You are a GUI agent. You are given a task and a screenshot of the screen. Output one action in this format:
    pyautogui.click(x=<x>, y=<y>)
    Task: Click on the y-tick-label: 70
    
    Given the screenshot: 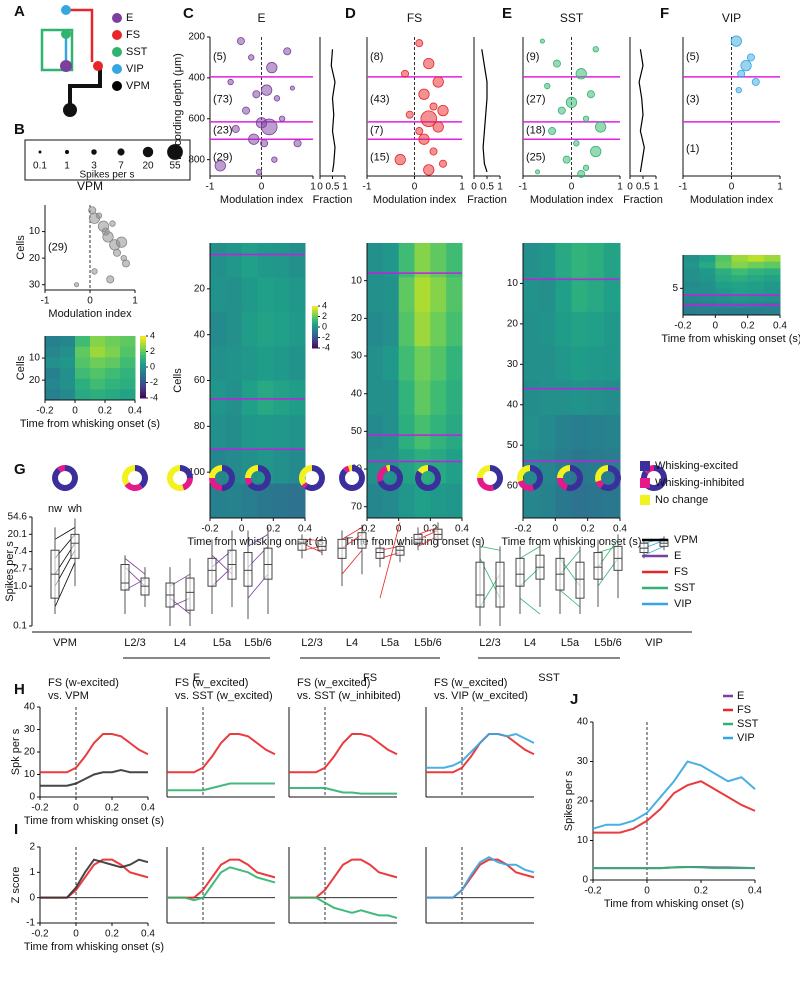 What is the action you would take?
    pyautogui.click(x=357, y=506)
    